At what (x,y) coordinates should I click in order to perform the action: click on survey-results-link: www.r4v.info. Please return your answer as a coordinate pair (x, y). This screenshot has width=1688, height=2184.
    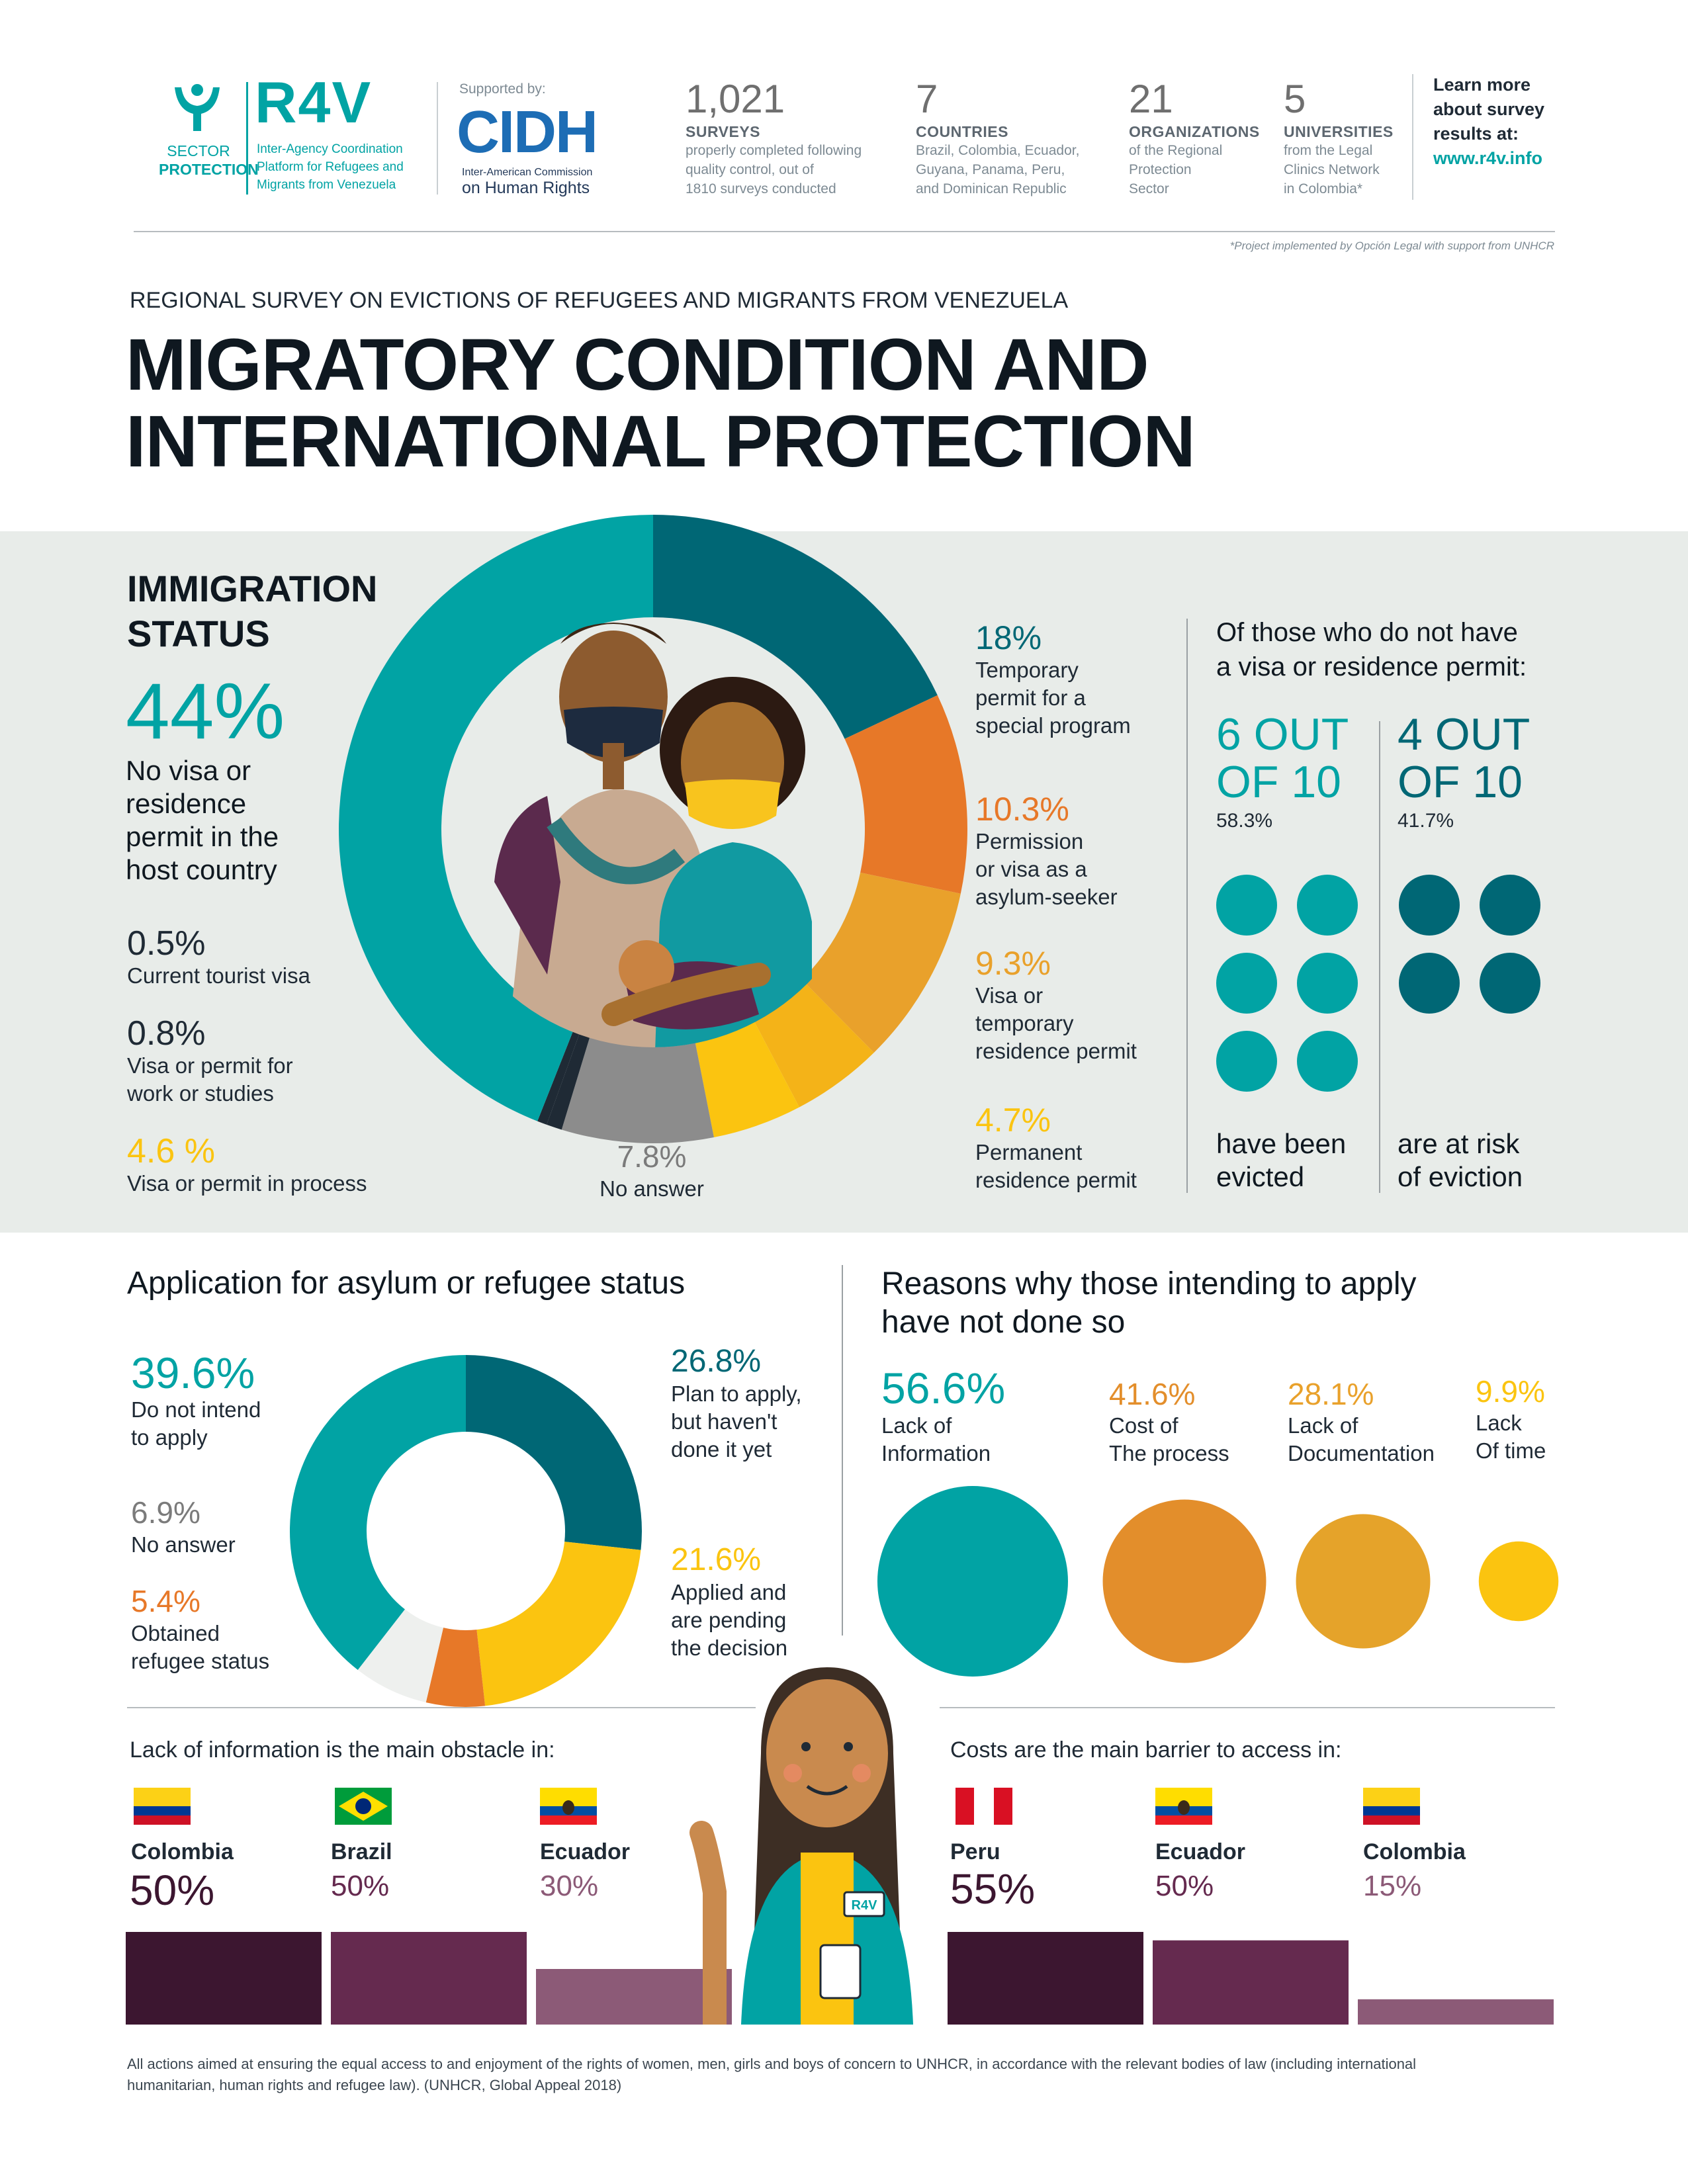
    Looking at the image, I should click on (1488, 158).